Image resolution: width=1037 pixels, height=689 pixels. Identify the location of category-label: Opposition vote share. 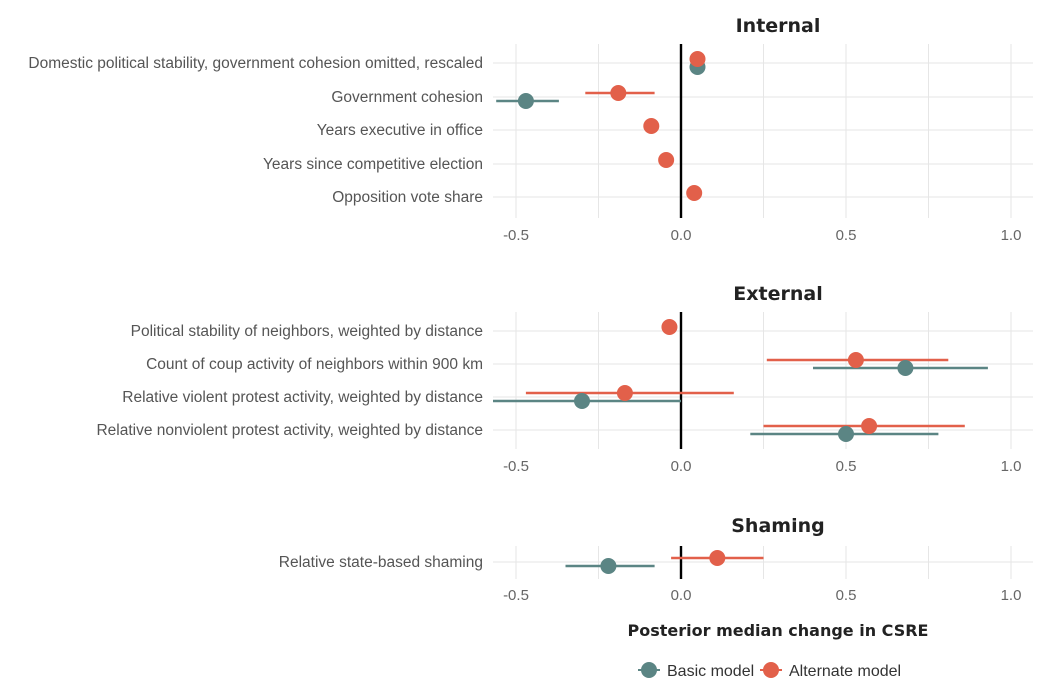
(407, 197).